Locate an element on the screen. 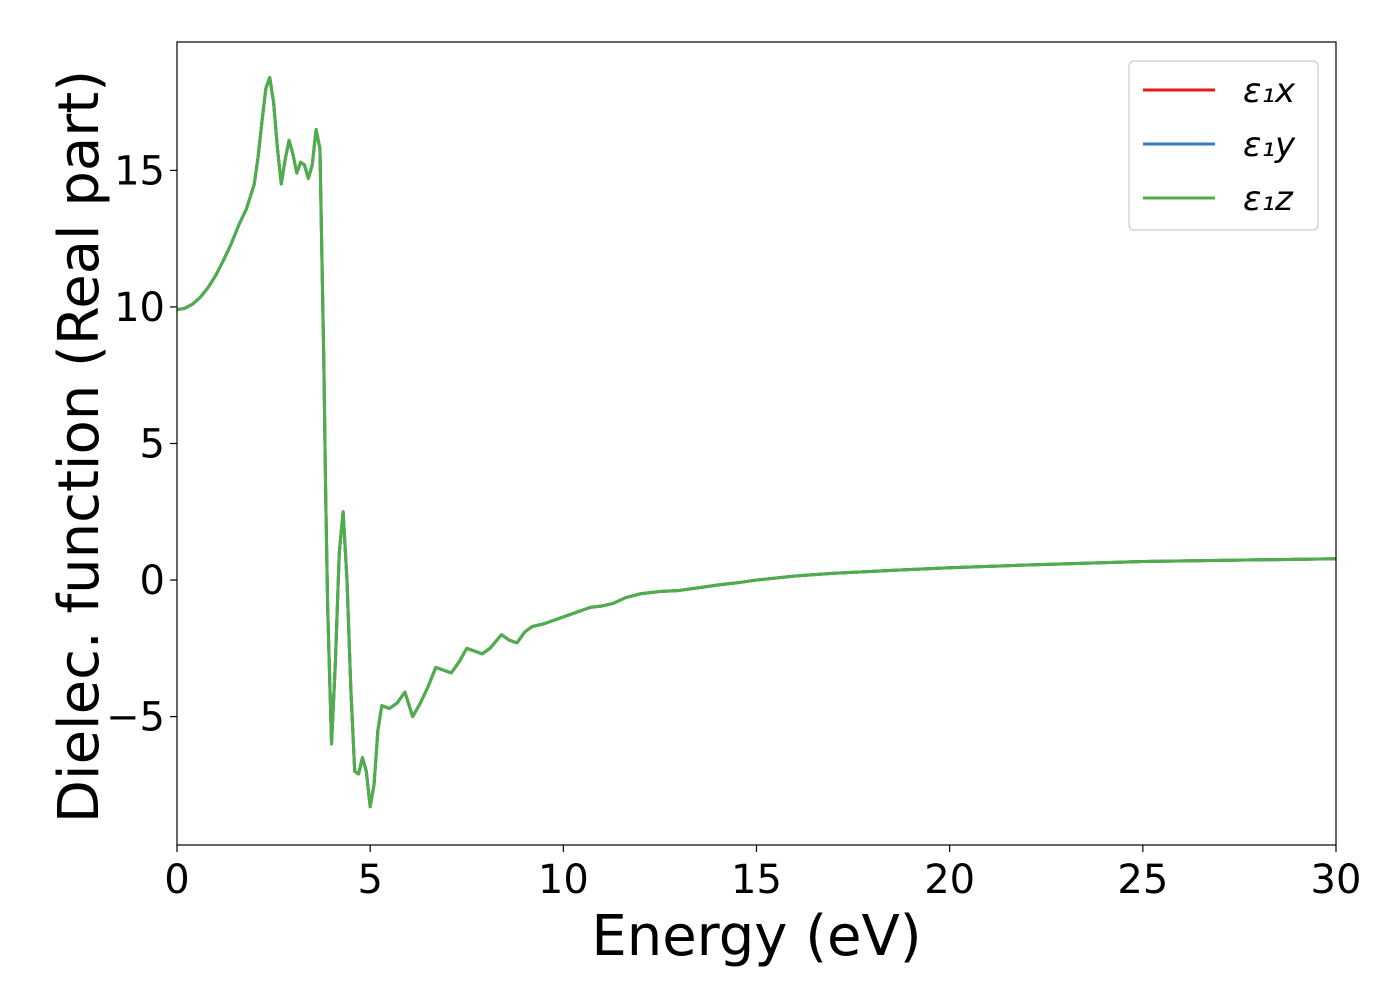 The height and width of the screenshot is (1000, 1400). x-tick-label: 0 is located at coordinates (176, 880).